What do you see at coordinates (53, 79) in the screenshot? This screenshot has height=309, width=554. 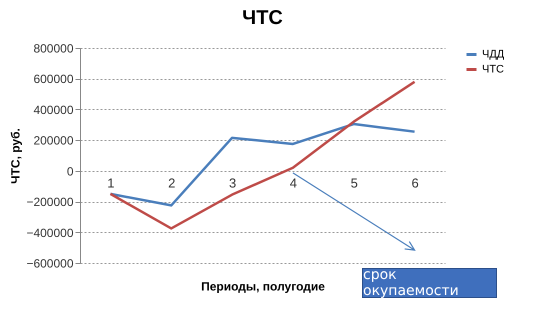 I see `y-tick-label: 600000` at bounding box center [53, 79].